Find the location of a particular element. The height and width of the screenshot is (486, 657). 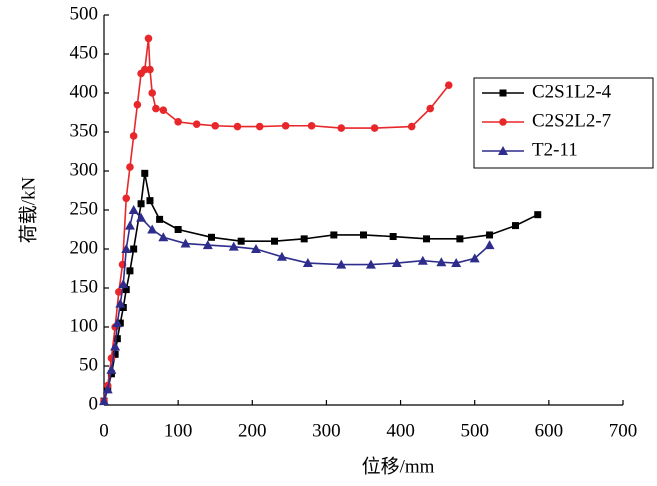

x-tick-label: 0 is located at coordinates (104, 430).